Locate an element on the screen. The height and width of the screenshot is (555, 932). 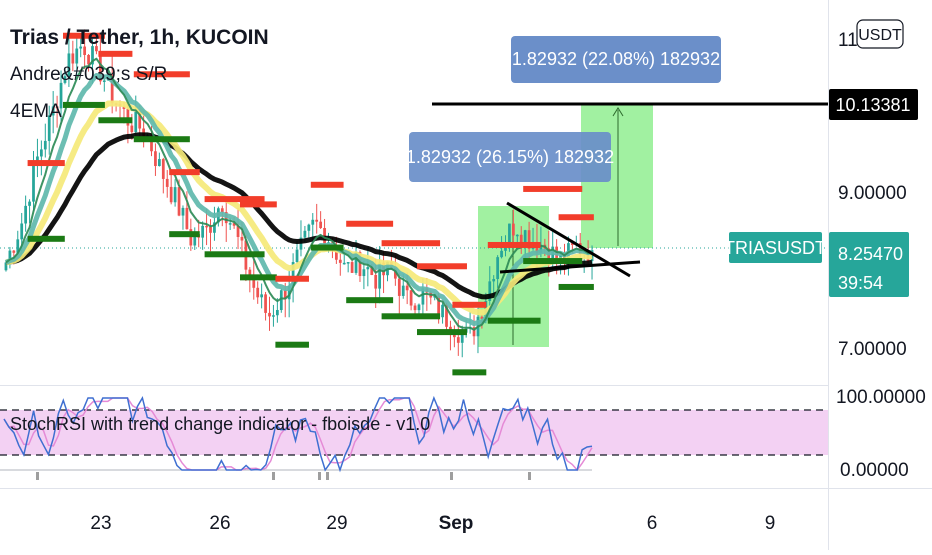
price-tick-9: 9.00000 is located at coordinates (872, 193).